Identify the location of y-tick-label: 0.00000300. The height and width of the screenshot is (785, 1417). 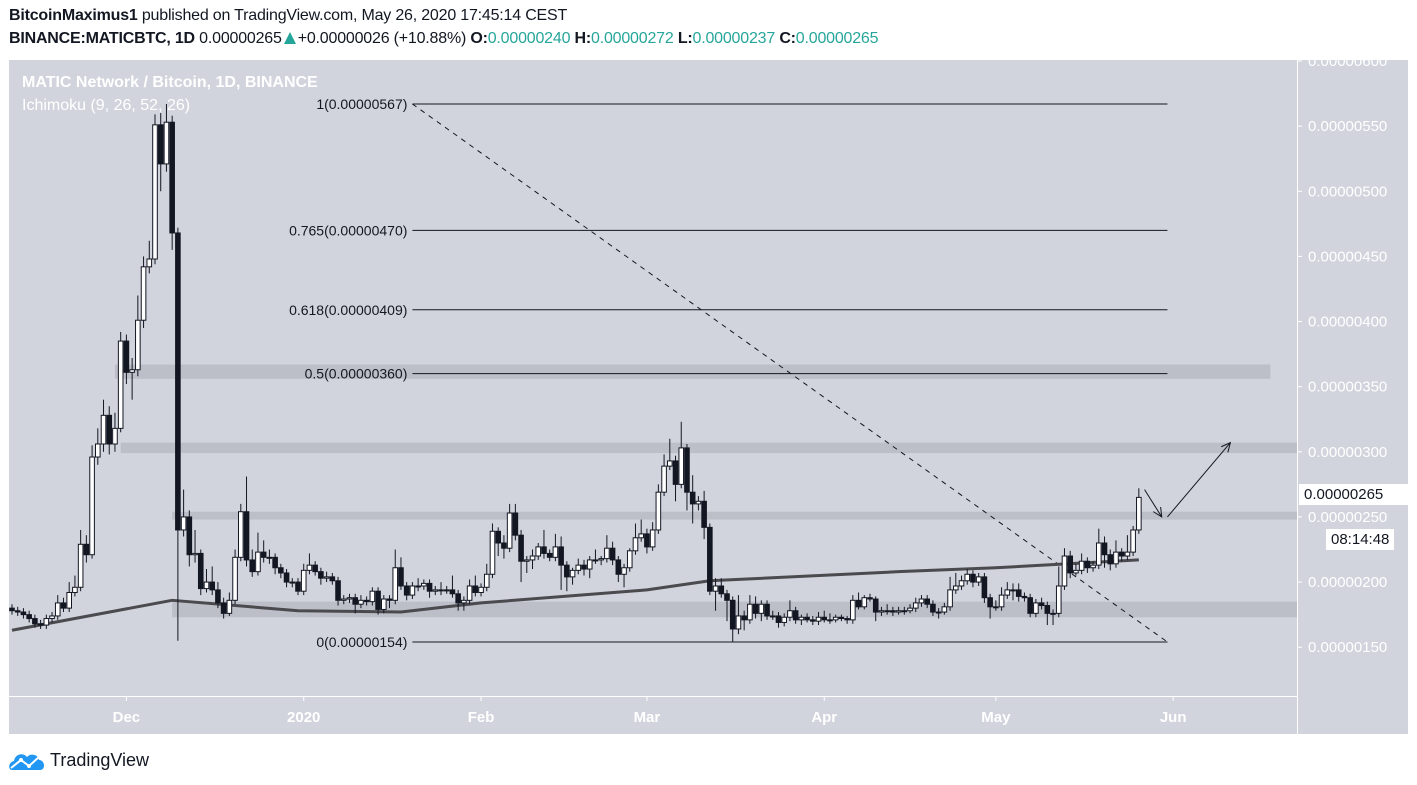
(1347, 452).